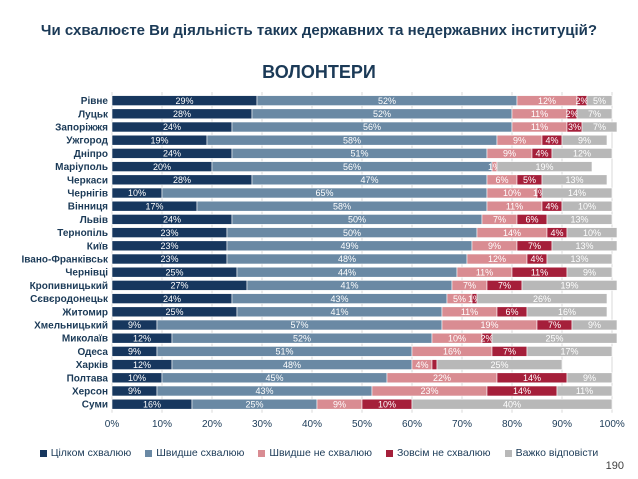 The height and width of the screenshot is (479, 638). Describe the element at coordinates (162, 424) in the screenshot. I see `x-tick-label: 10%` at that location.